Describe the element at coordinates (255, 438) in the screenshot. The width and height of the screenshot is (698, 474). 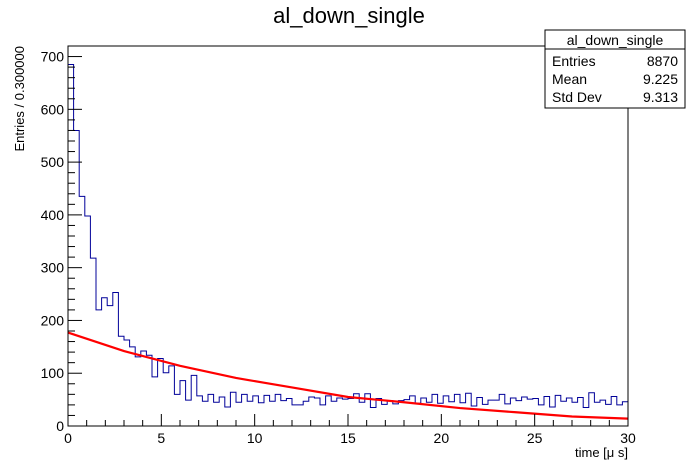
I see `x-tick-label: 10` at that location.